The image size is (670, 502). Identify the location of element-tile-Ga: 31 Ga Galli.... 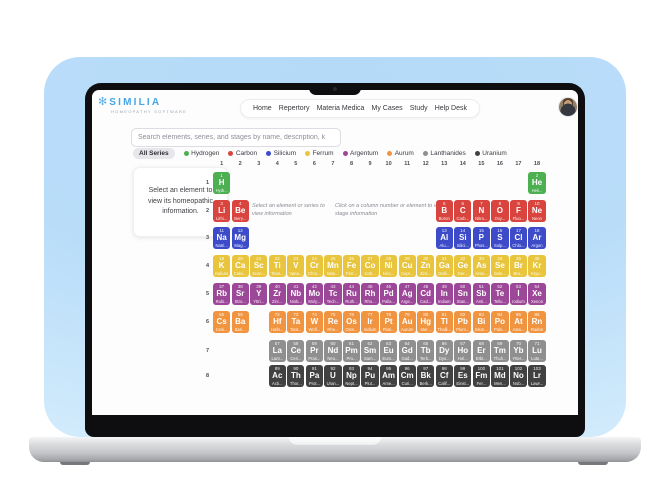
(444, 266).